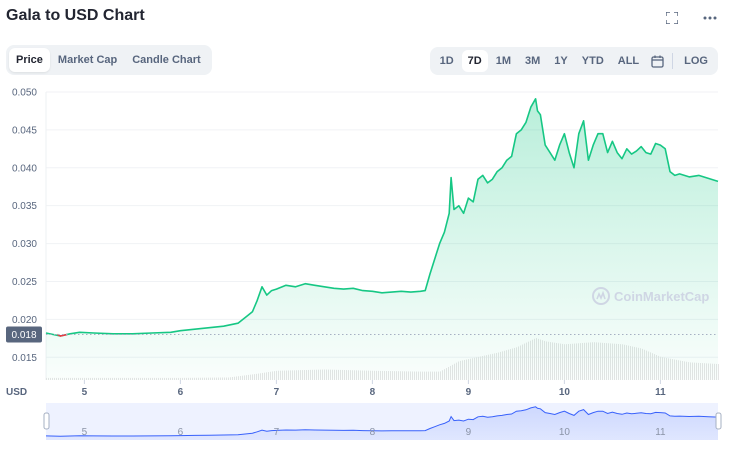 The image size is (738, 450). What do you see at coordinates (691, 18) in the screenshot?
I see `header-actions` at bounding box center [691, 18].